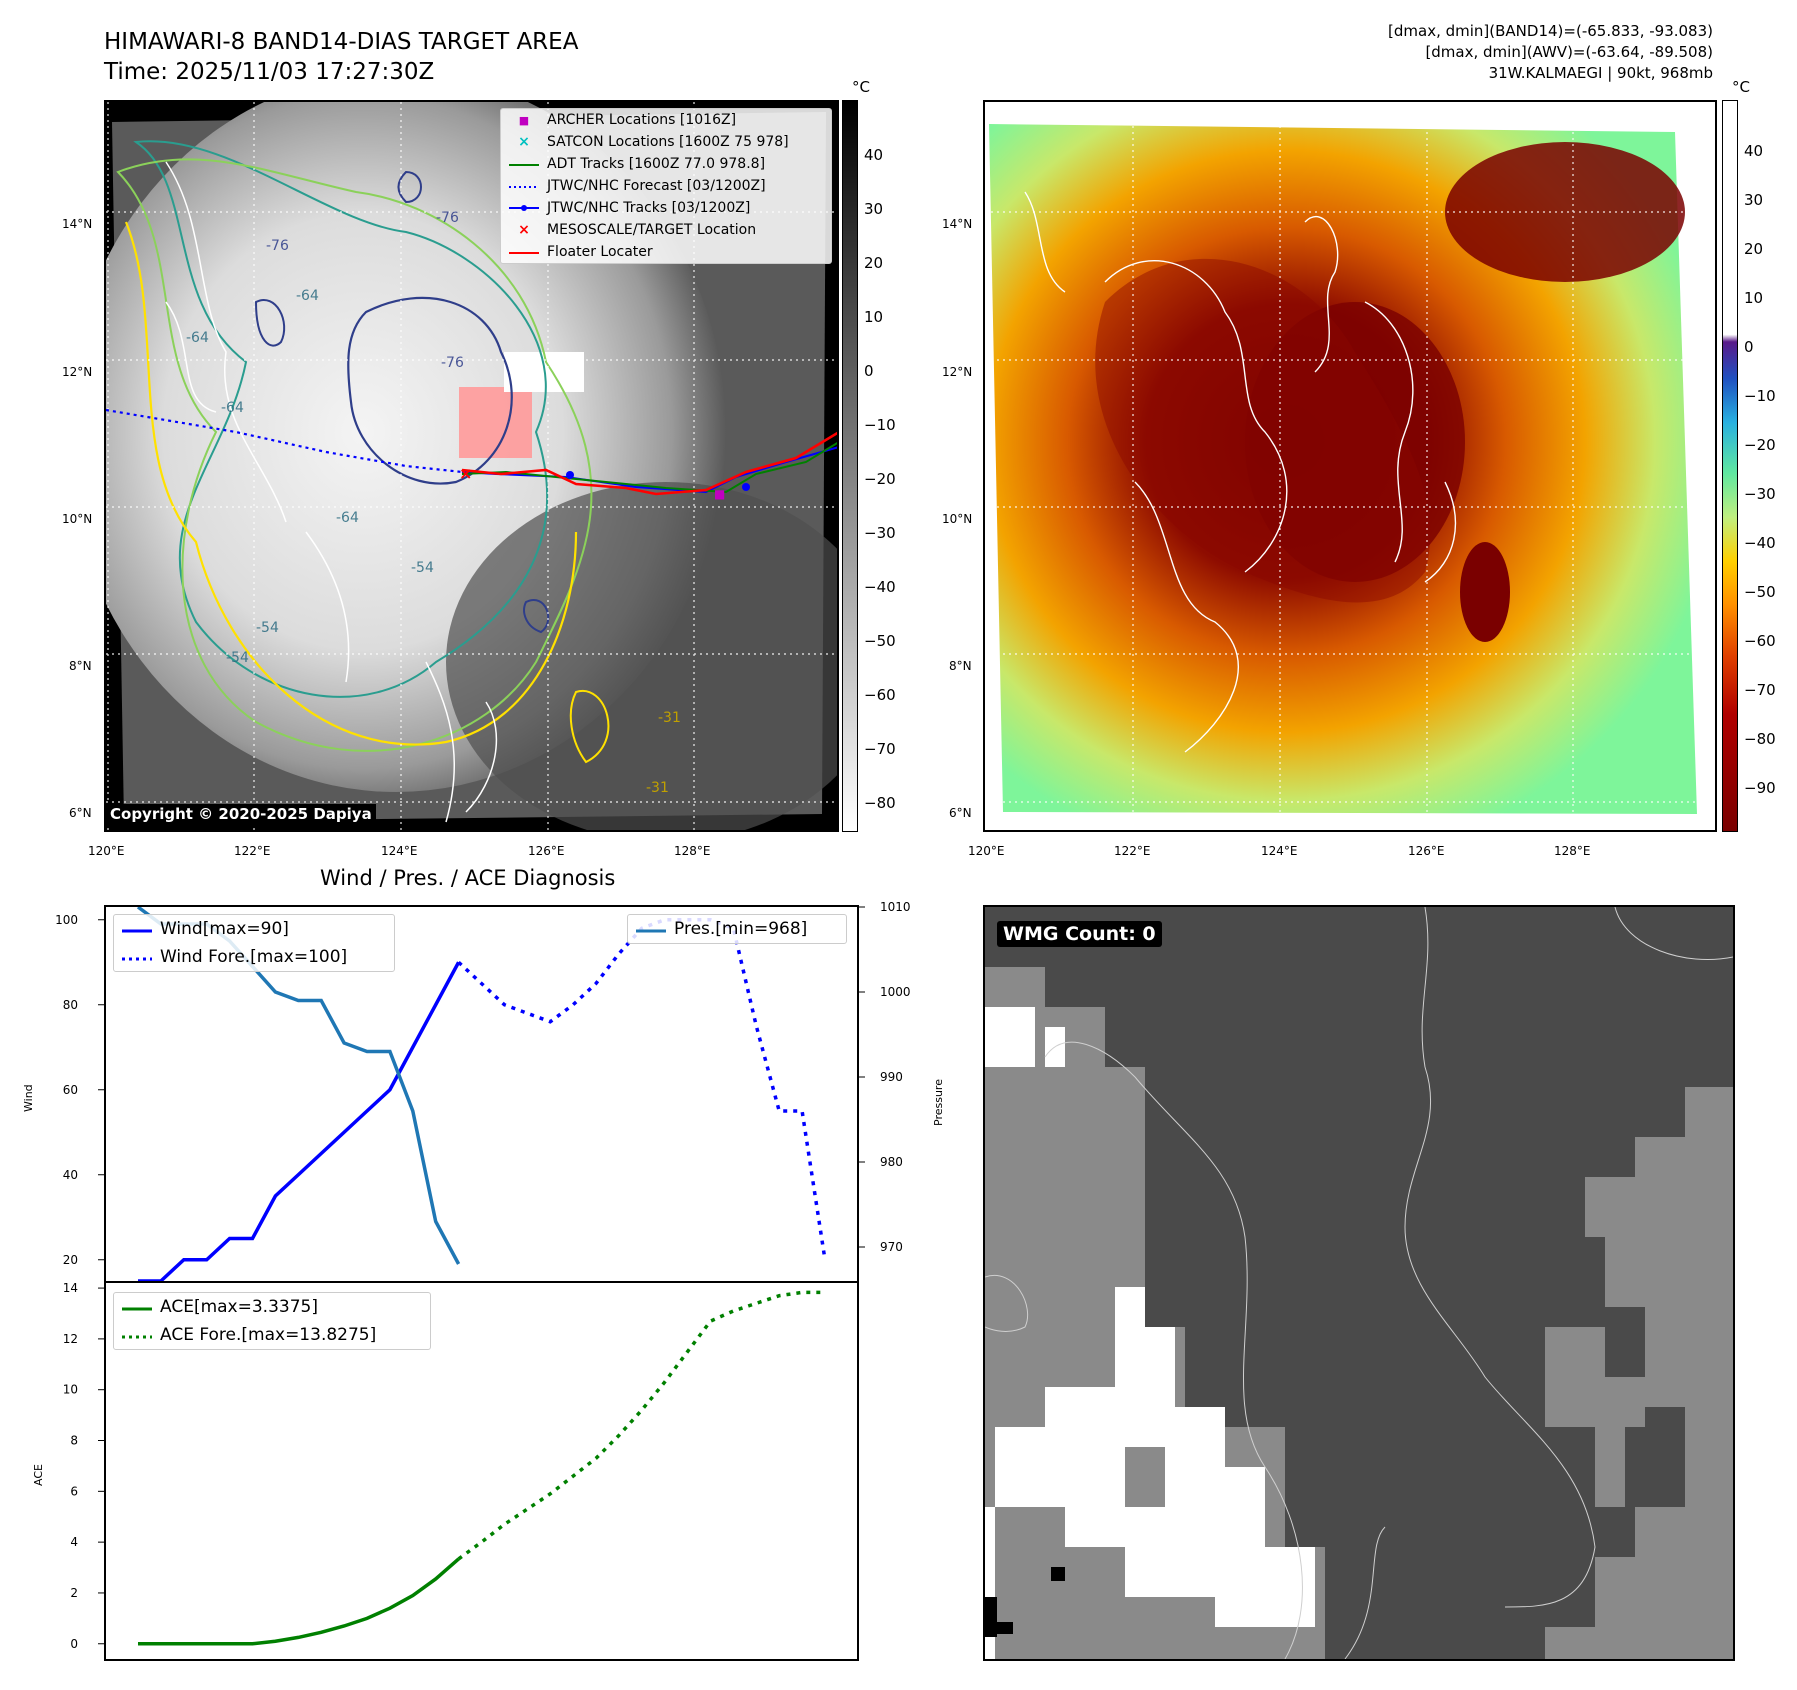 This screenshot has height=1690, width=1797. What do you see at coordinates (1730, 466) in the screenshot?
I see `colorbar-awv` at bounding box center [1730, 466].